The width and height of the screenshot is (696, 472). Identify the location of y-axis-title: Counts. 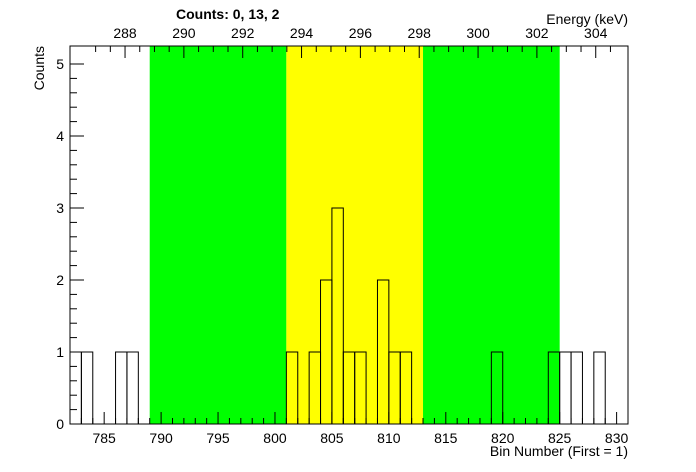
(39, 68).